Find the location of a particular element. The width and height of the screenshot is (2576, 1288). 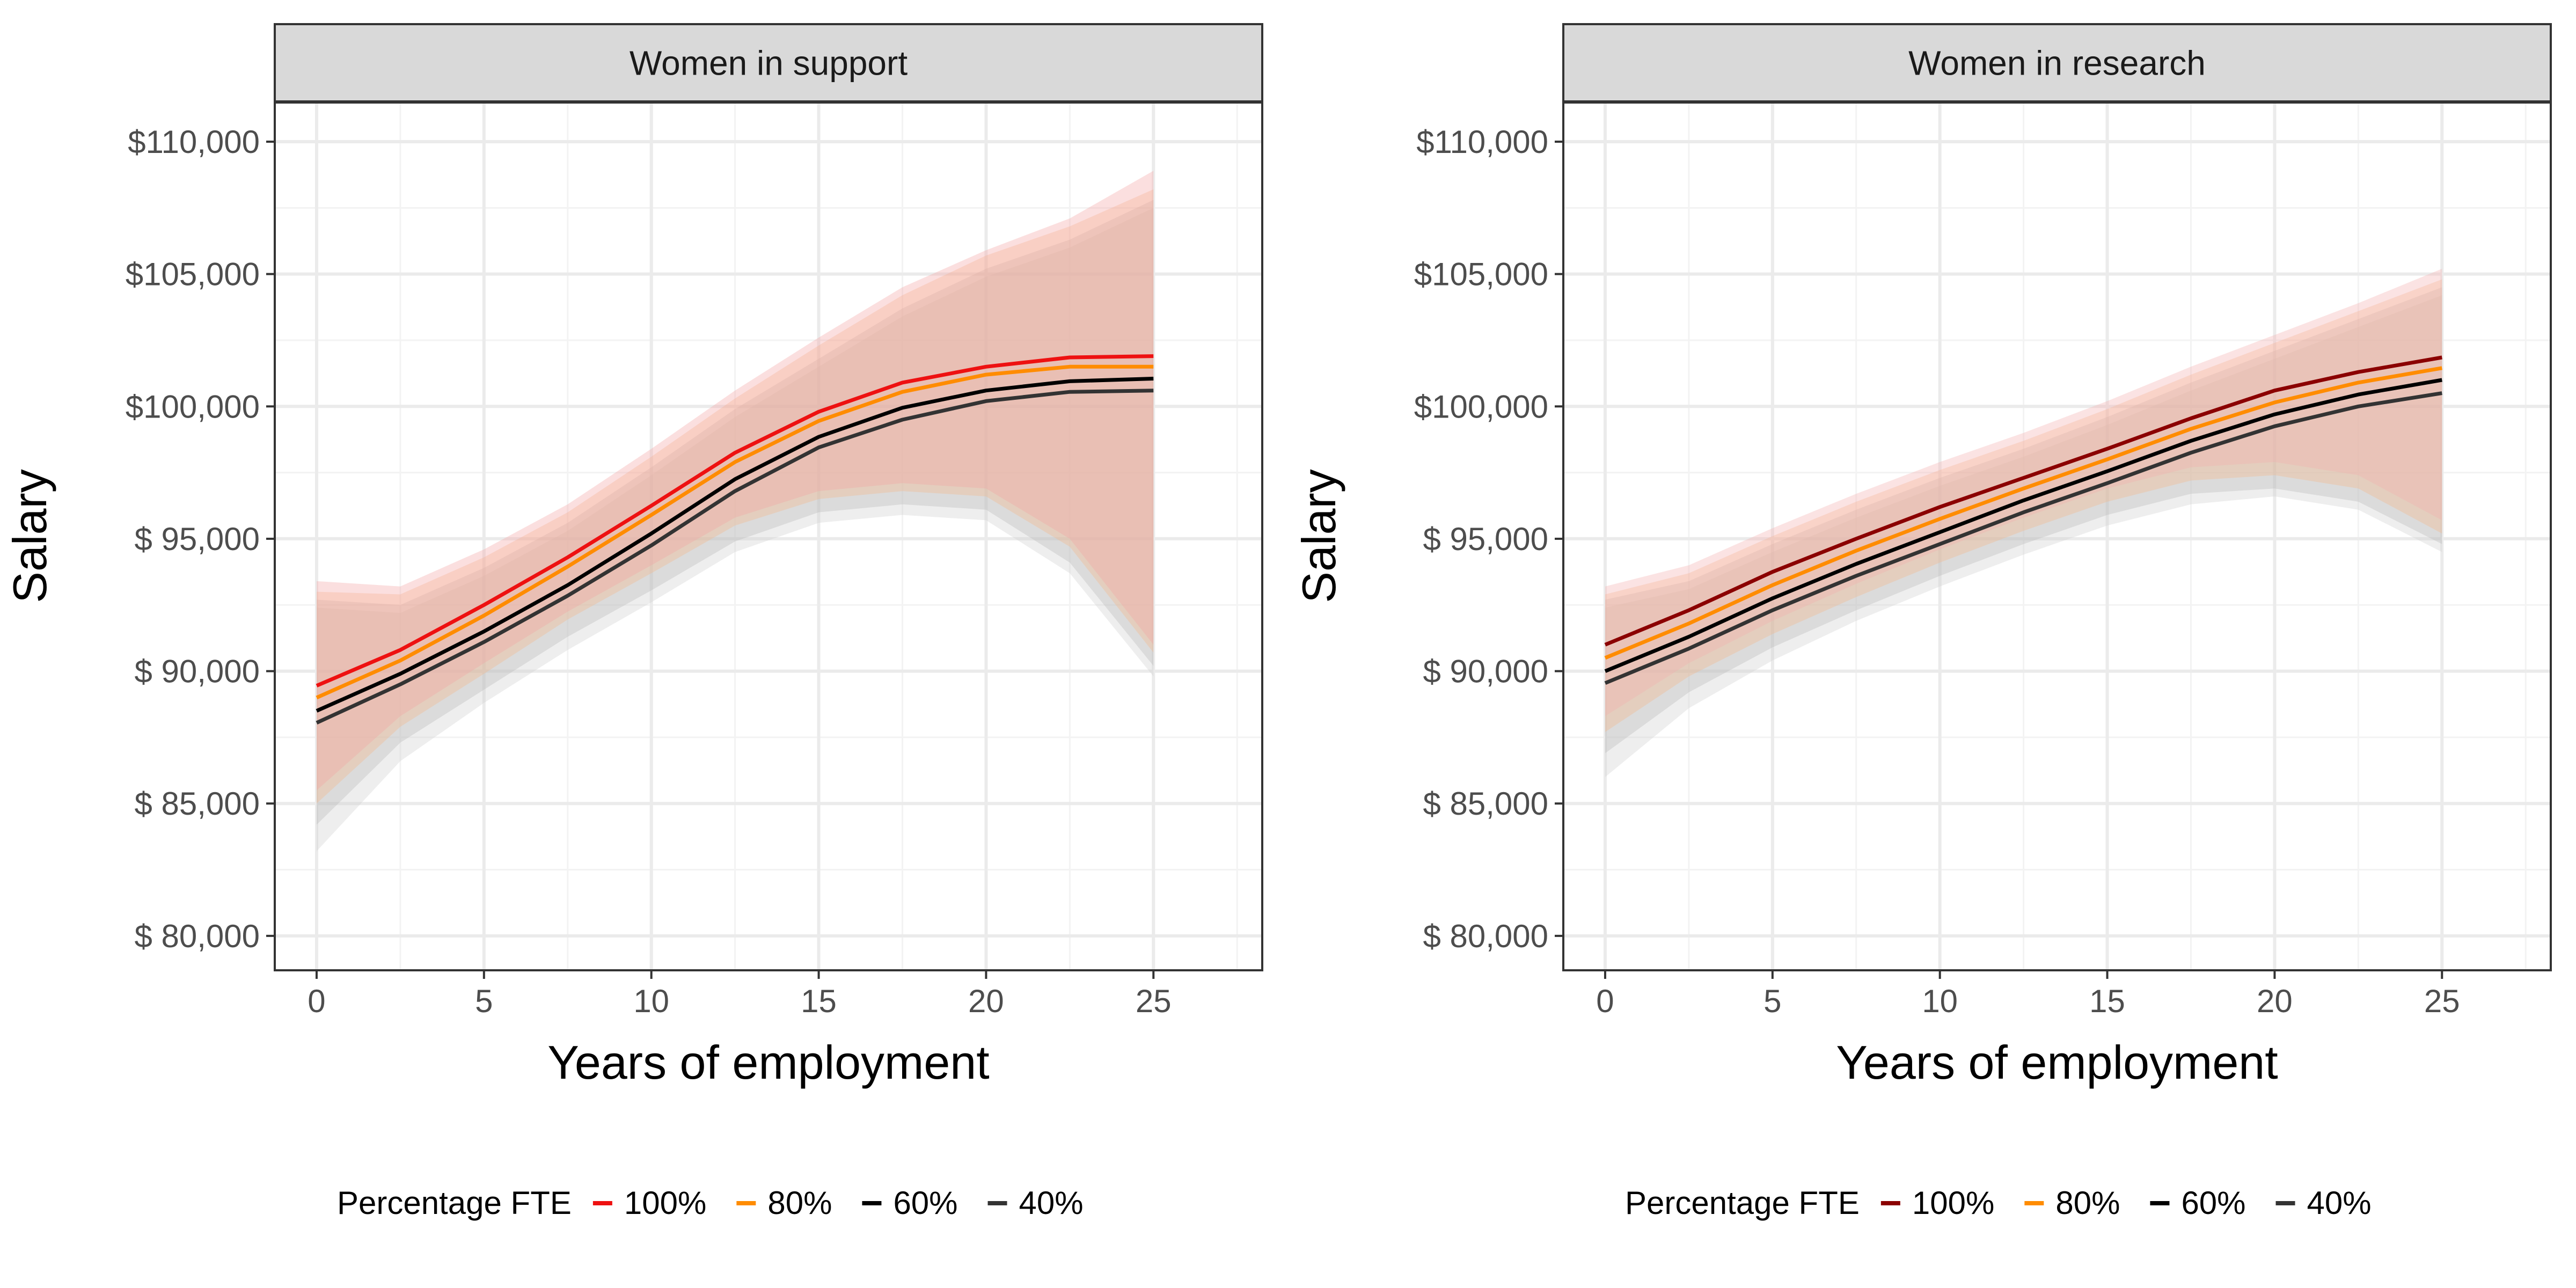

facet-title: Women in support is located at coordinates (769, 63).